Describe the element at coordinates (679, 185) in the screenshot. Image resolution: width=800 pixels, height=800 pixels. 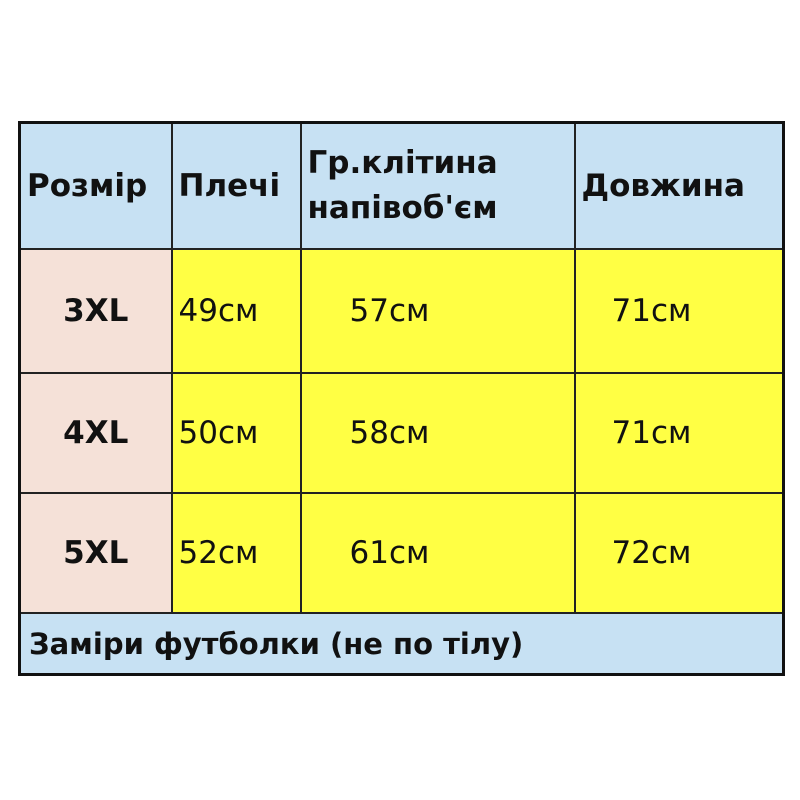
I see `header-length: Довжина` at that location.